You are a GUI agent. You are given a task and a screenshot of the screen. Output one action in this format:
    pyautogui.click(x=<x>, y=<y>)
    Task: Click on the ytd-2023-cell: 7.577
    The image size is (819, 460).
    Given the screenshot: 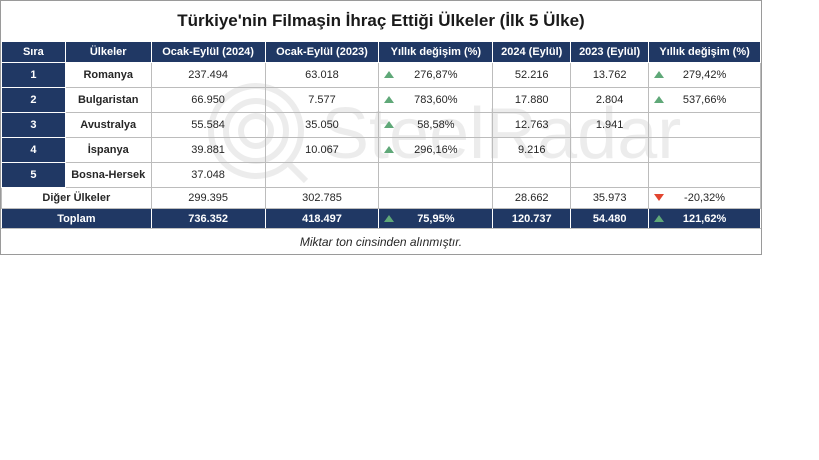 What is the action you would take?
    pyautogui.click(x=322, y=100)
    